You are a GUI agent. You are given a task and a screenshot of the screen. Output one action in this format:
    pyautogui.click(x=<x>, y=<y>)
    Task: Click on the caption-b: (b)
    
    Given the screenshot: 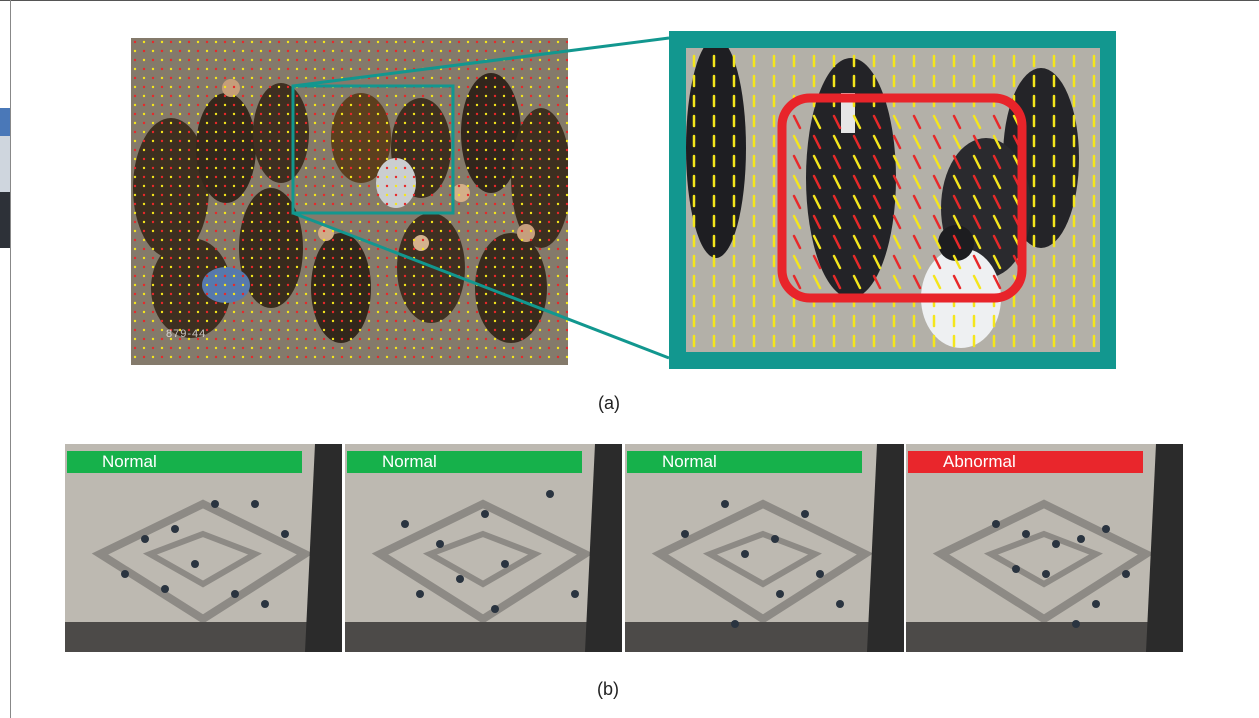 What is the action you would take?
    pyautogui.click(x=608, y=689)
    